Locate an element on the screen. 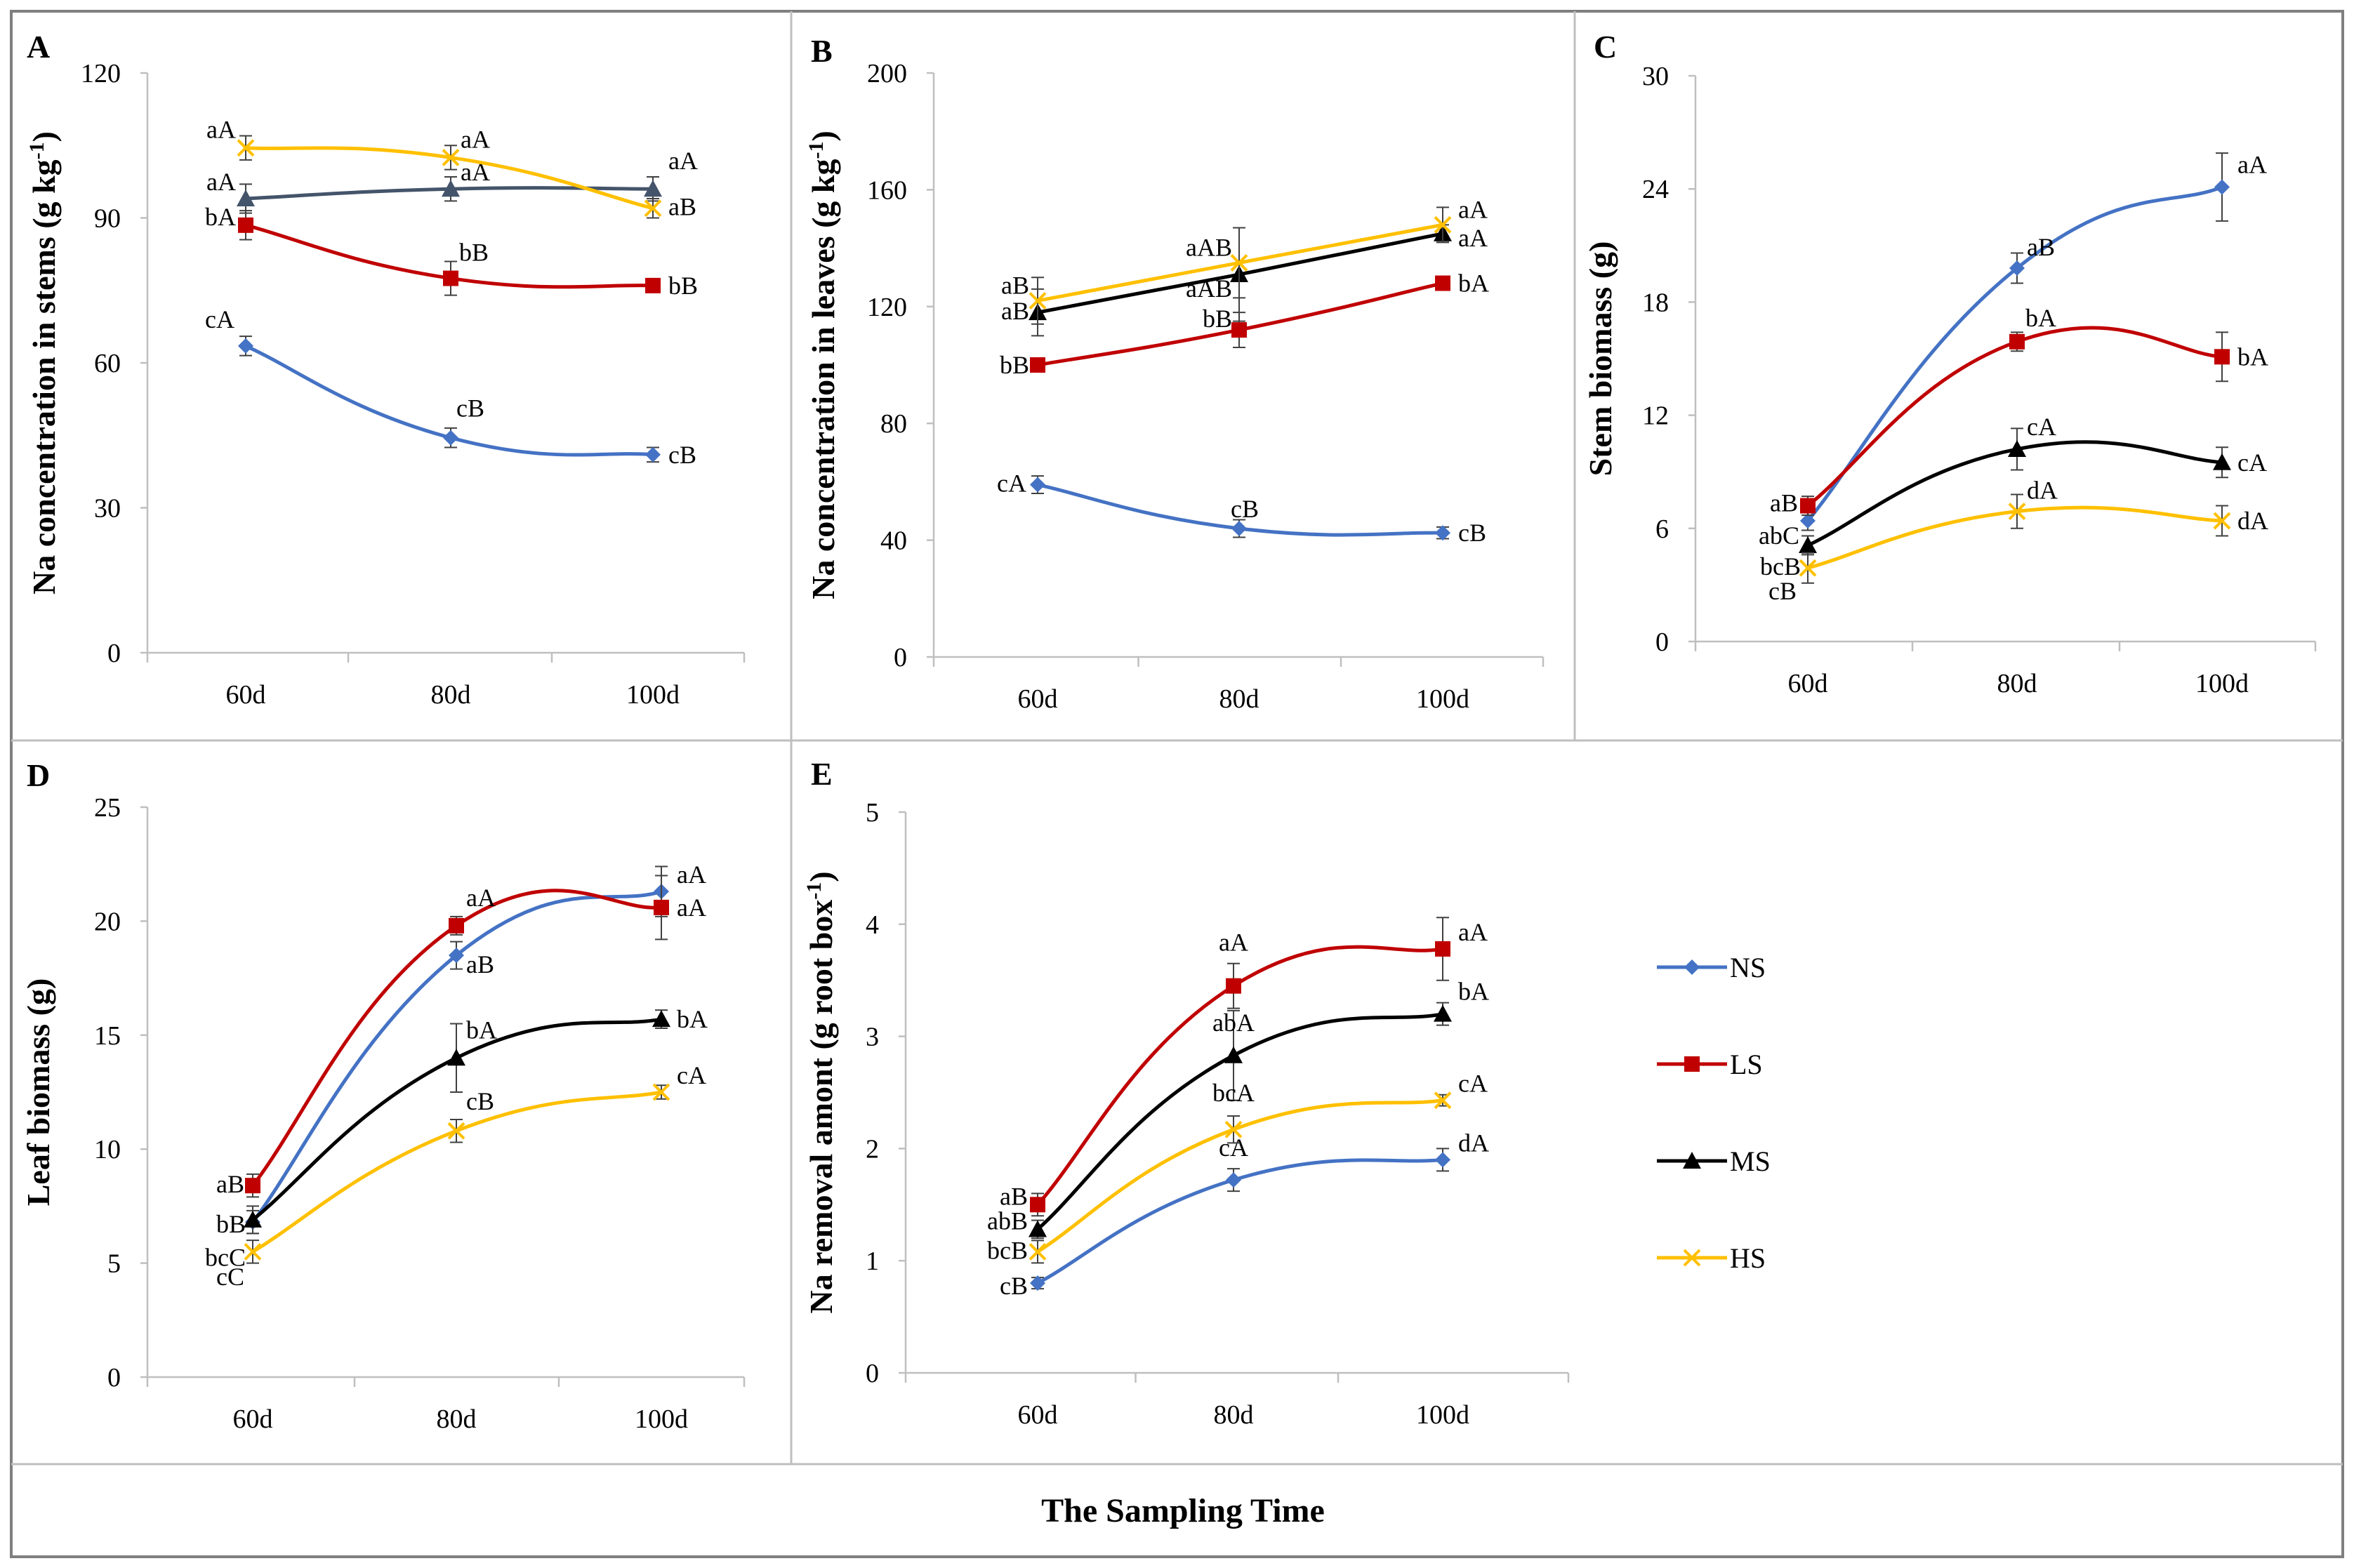  y-tick-label: 5 is located at coordinates (872, 813).